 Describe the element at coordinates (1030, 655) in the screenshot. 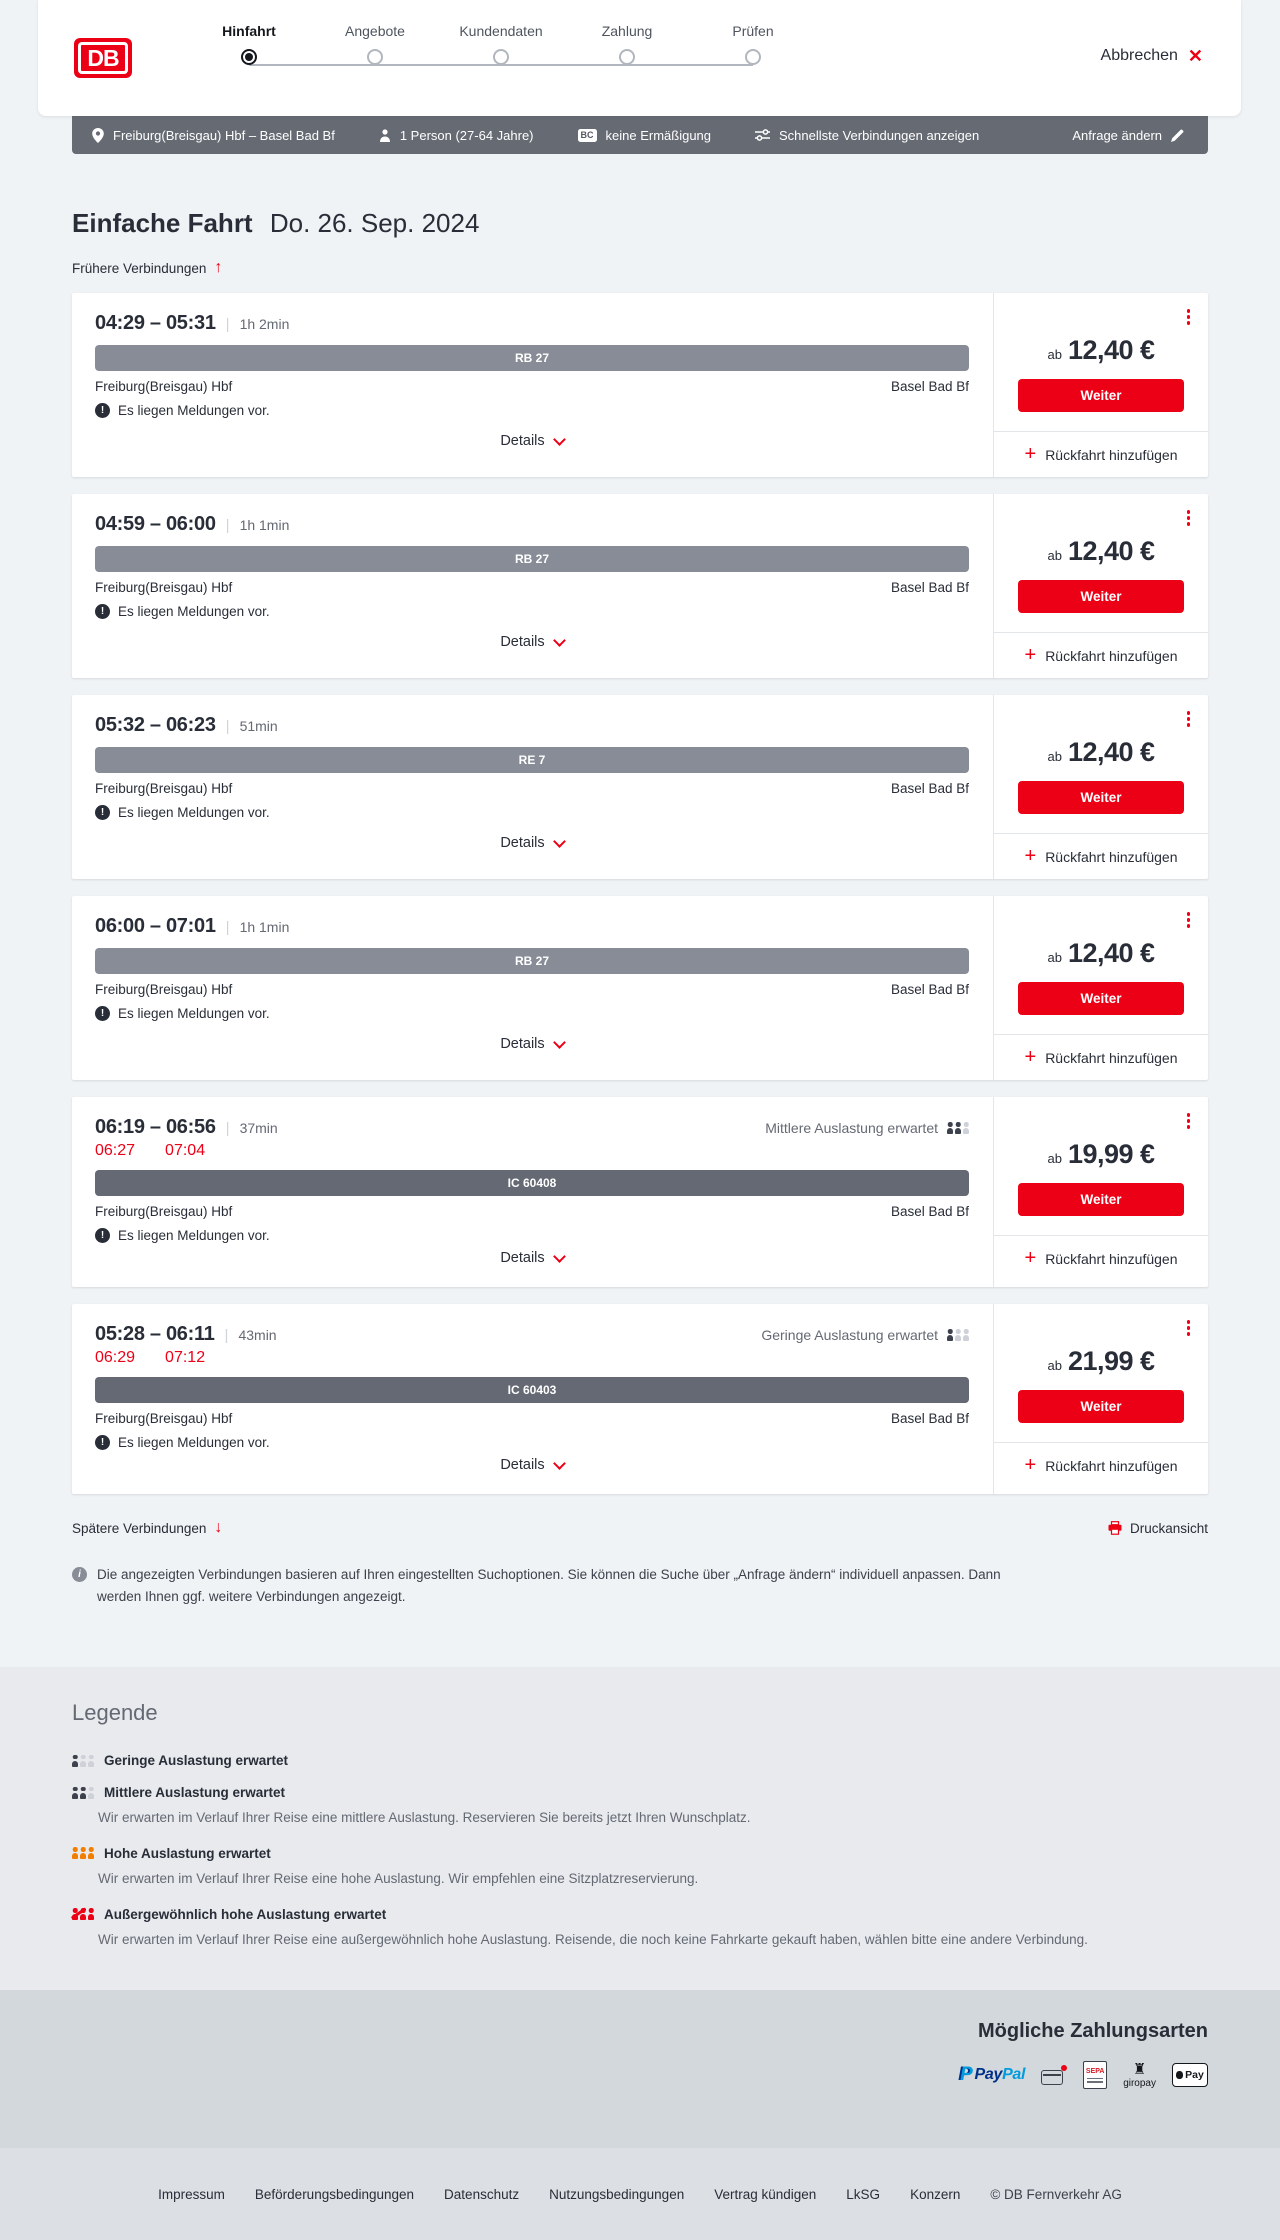

I see `plus-icon: +` at that location.